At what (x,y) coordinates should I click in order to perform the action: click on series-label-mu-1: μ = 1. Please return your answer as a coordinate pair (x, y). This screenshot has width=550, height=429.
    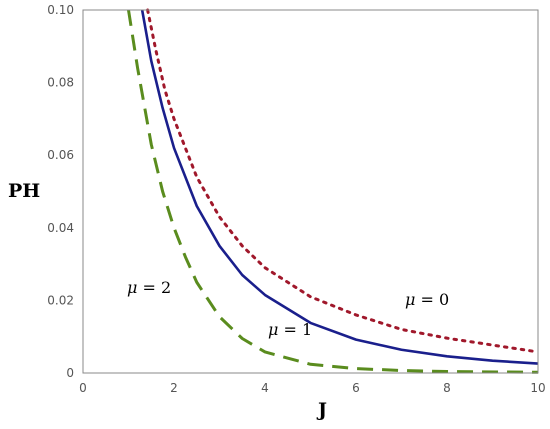
    Looking at the image, I should click on (290, 329).